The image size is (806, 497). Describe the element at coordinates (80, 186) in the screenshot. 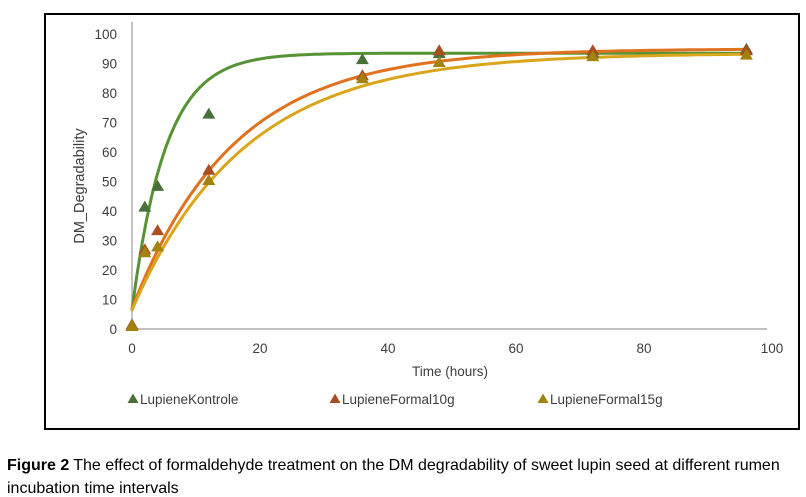

I see `y-axis-title: DM_Degradability` at that location.